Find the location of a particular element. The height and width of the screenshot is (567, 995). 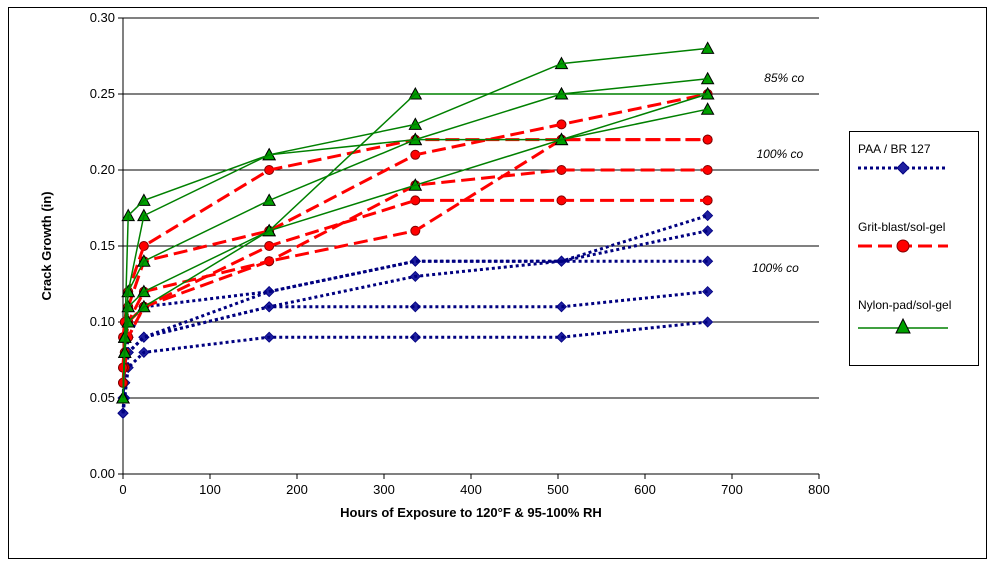

x-tick-label: 100 is located at coordinates (210, 489).